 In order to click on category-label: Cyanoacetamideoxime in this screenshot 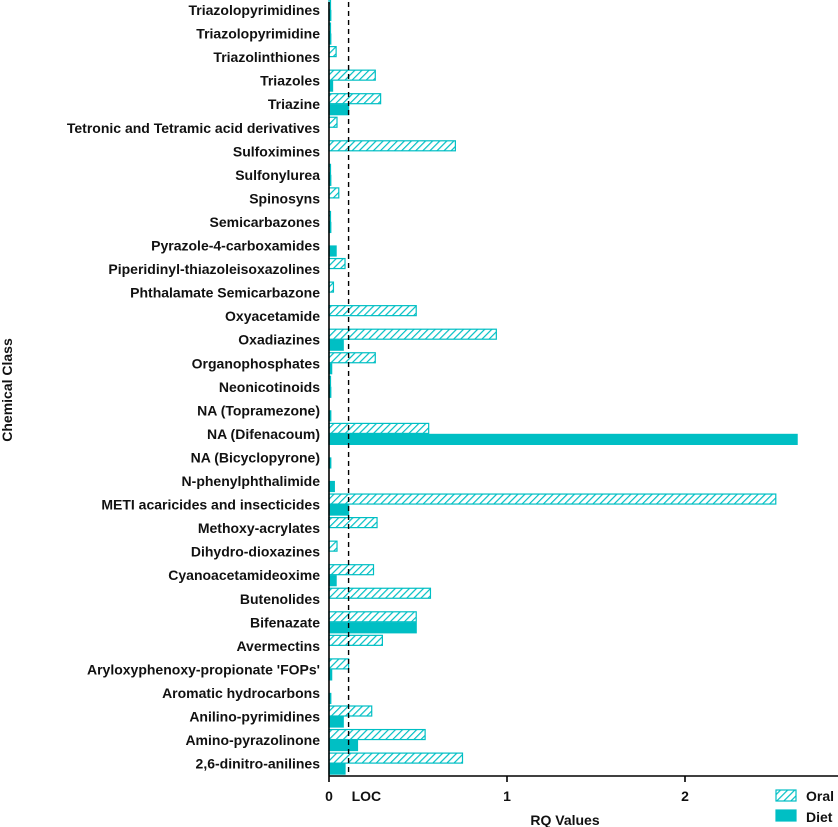, I will do `click(244, 575)`.